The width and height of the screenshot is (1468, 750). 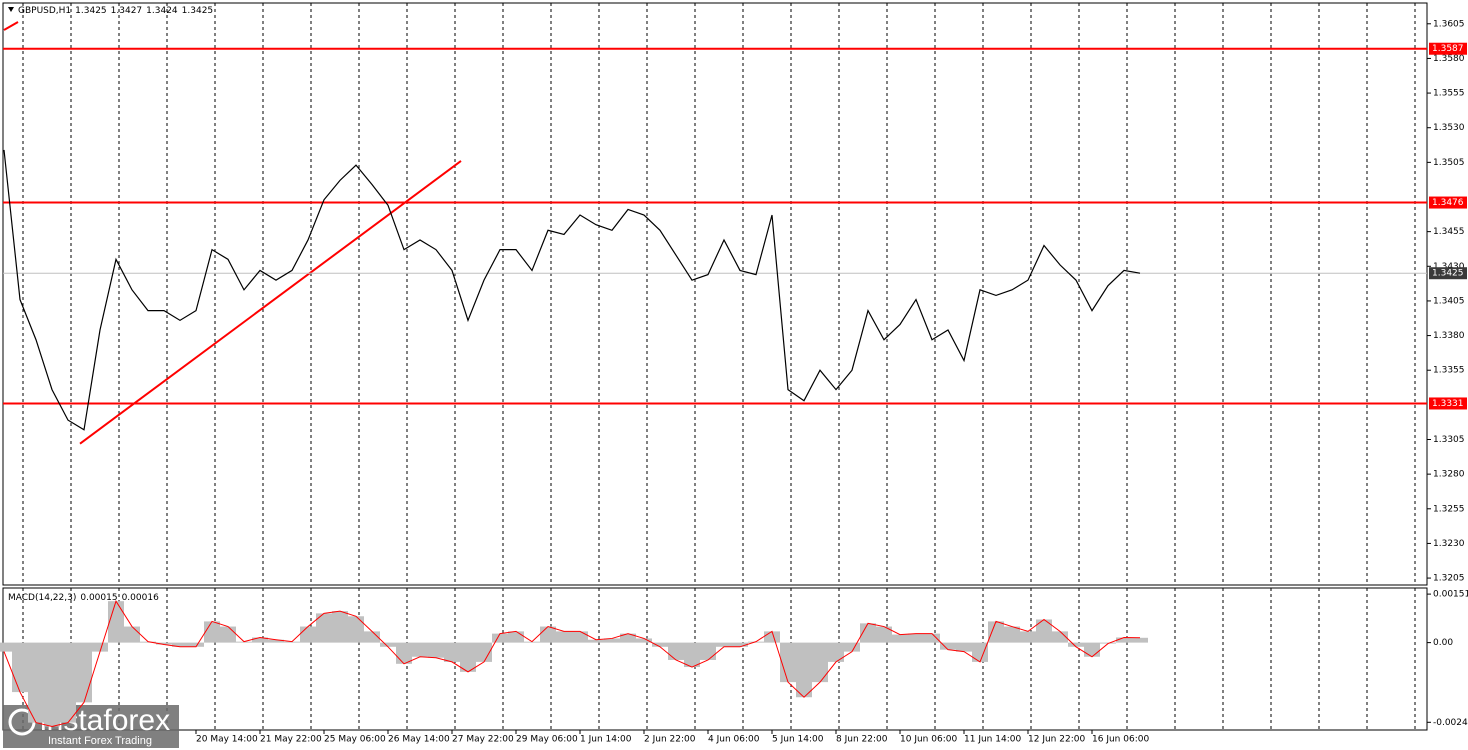 I want to click on y-tick-label: 0.00151, so click(x=1450, y=595).